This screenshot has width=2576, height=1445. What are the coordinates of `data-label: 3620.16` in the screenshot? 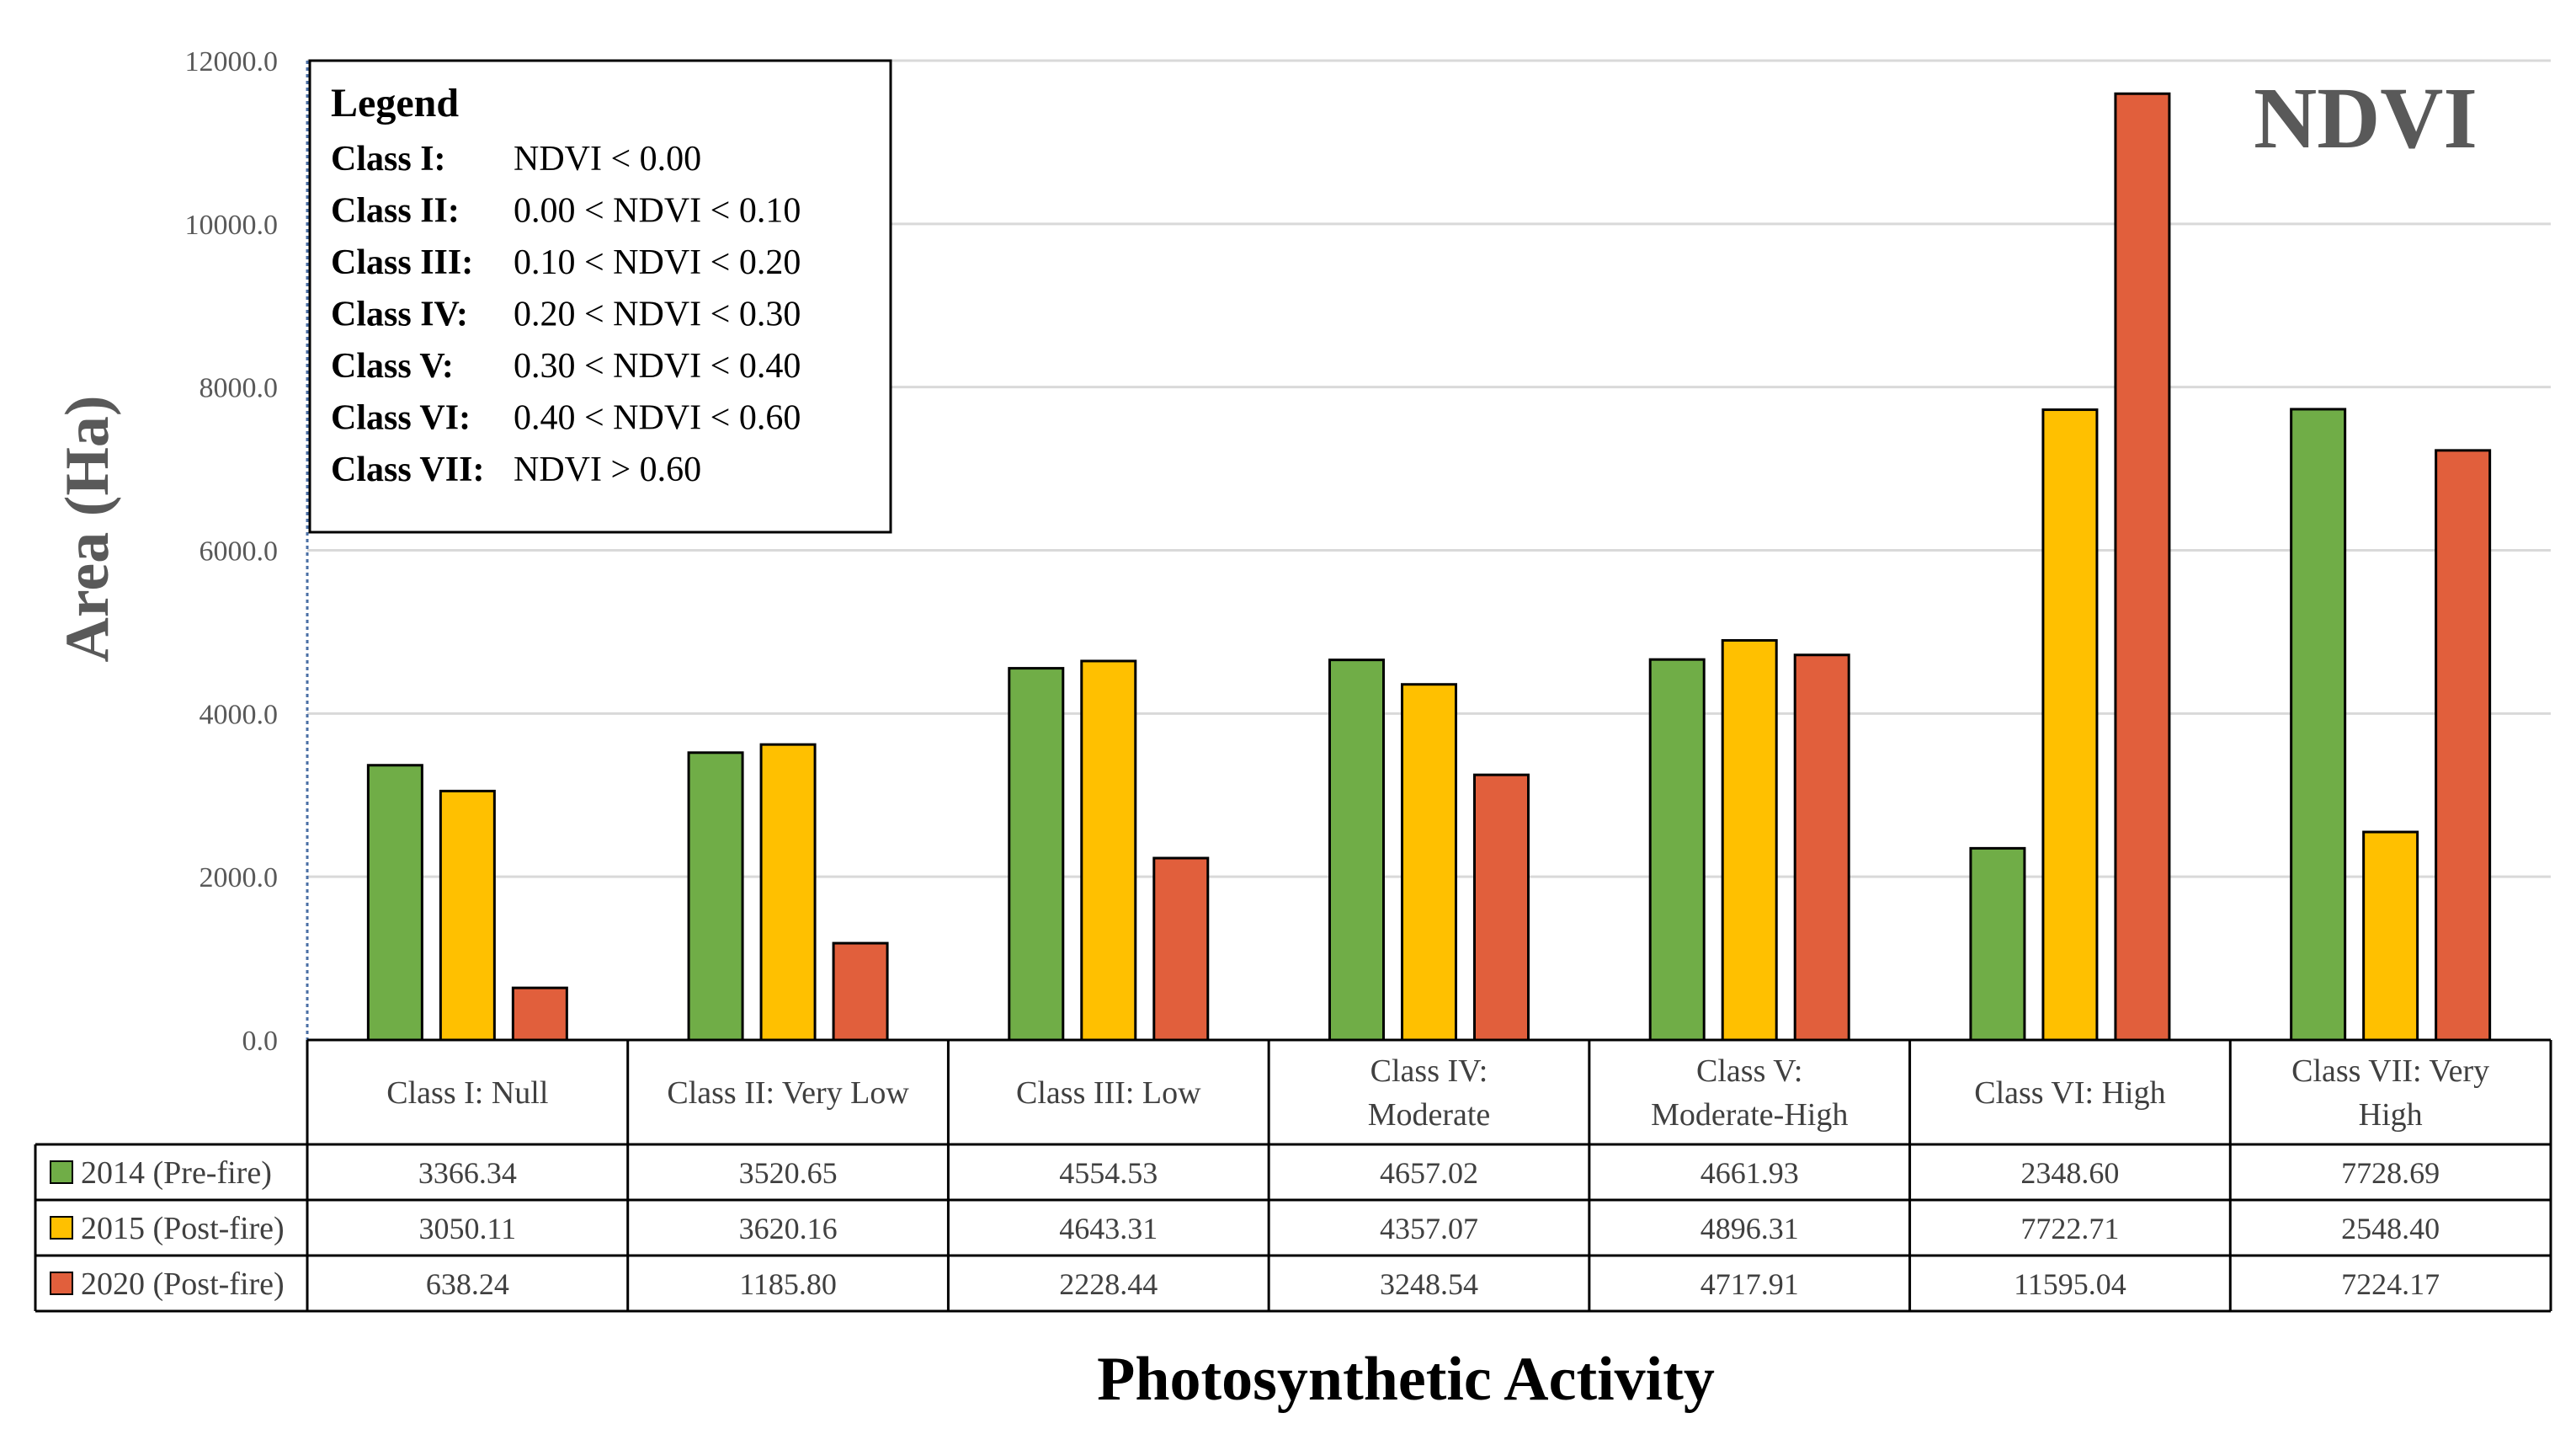 It's located at (789, 1229).